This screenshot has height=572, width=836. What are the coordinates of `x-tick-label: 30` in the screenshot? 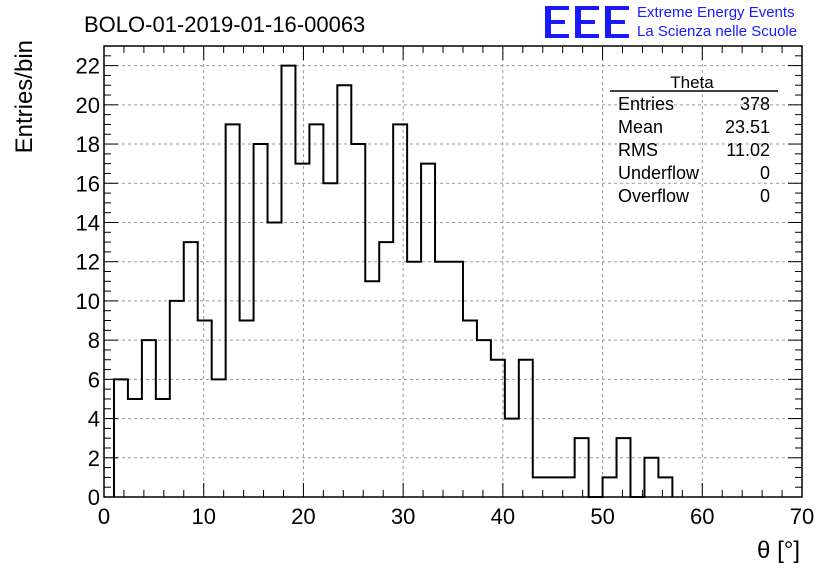 It's located at (403, 516).